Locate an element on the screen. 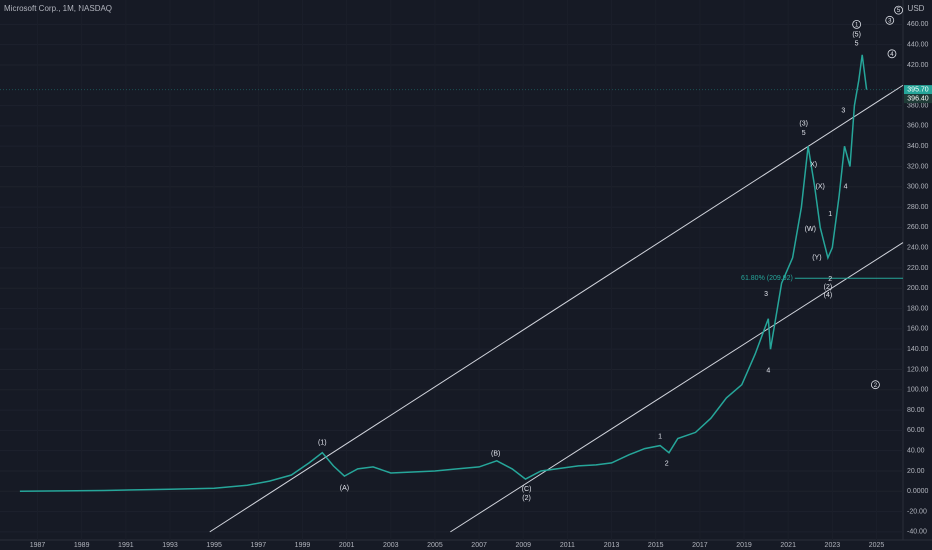 The height and width of the screenshot is (550, 932). wave-label: X) is located at coordinates (813, 164).